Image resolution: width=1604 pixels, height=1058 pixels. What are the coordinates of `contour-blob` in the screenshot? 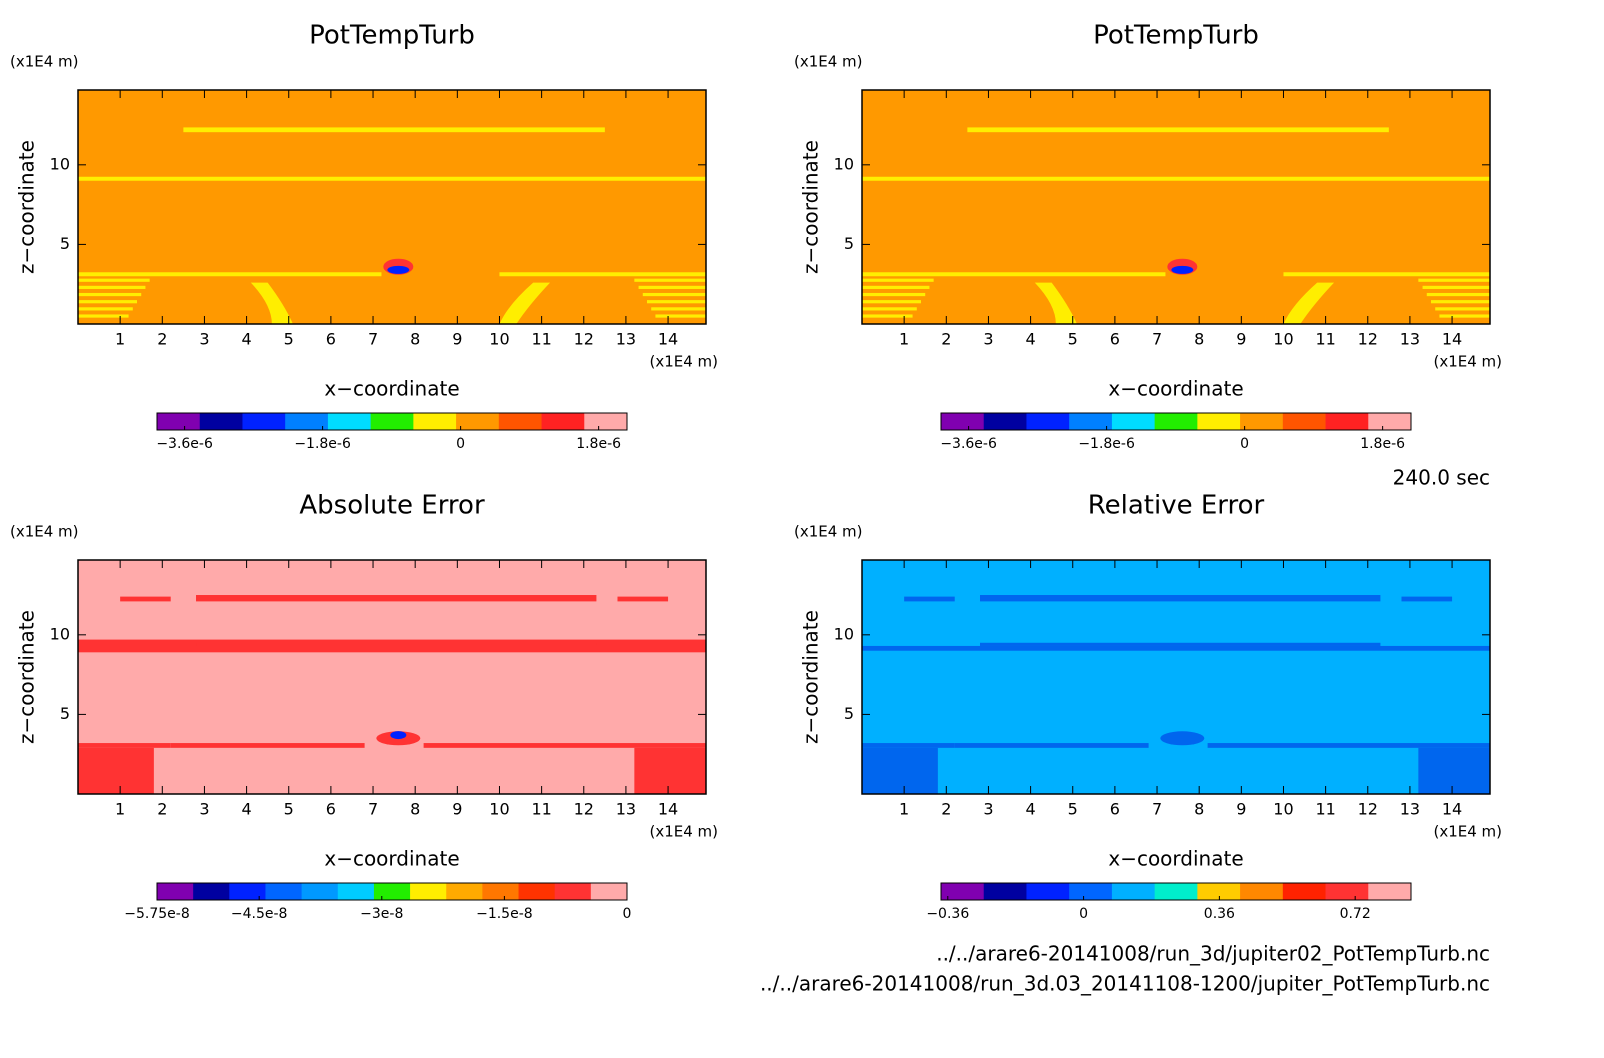 It's located at (1182, 738).